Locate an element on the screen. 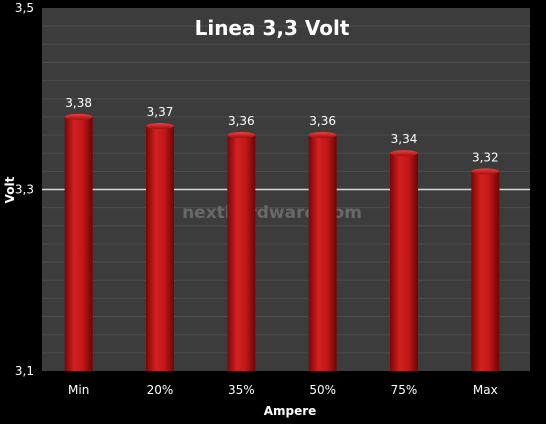  data-label: 3,32 is located at coordinates (485, 157).